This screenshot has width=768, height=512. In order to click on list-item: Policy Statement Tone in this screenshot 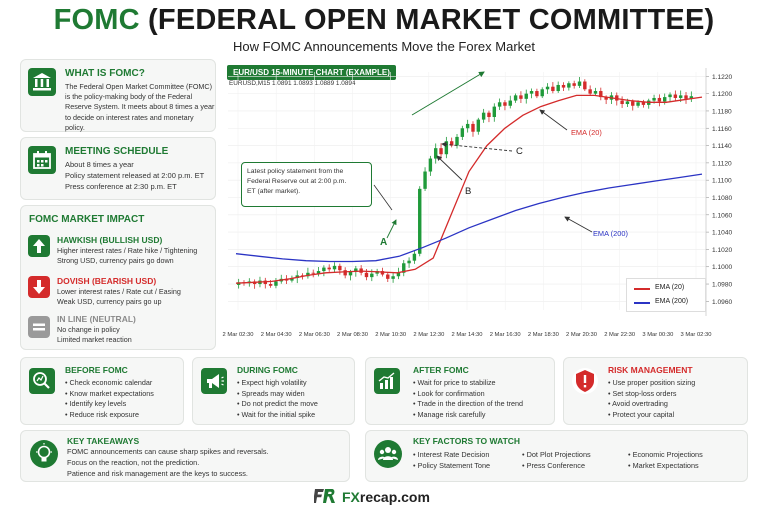, I will do `click(451, 465)`.